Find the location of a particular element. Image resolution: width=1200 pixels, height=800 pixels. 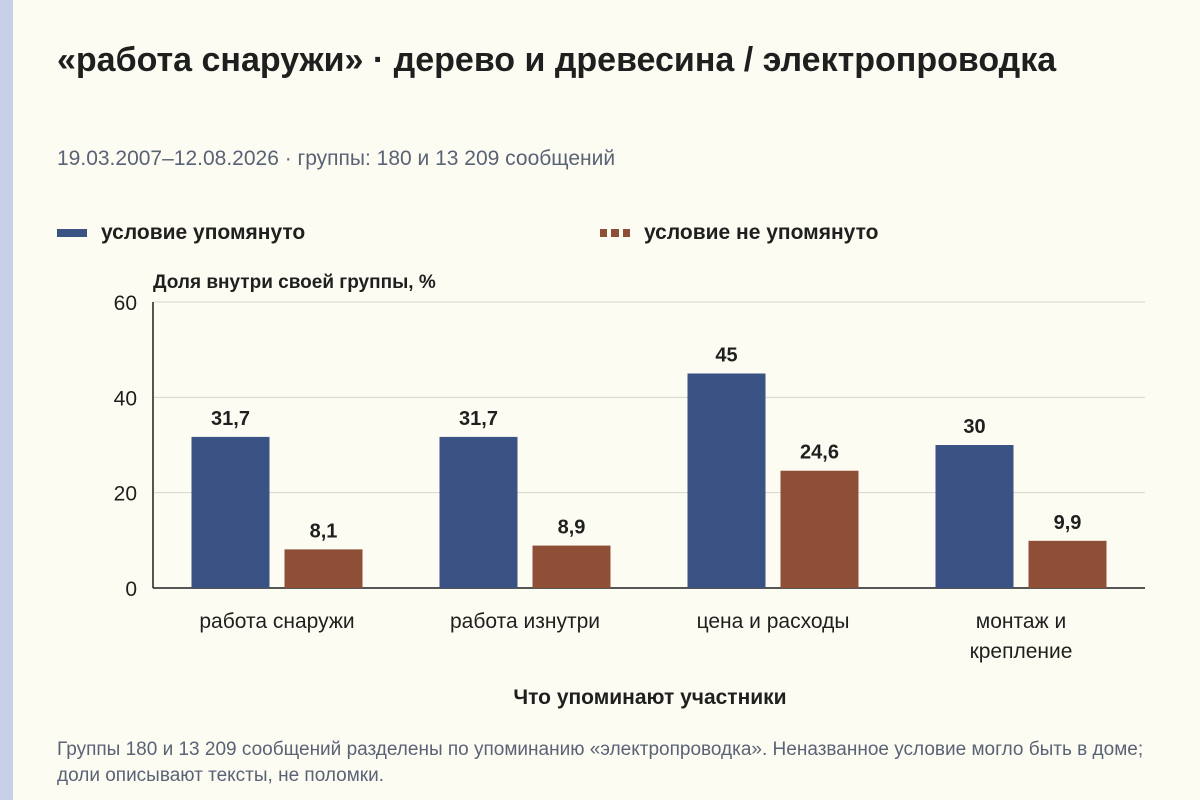

y-axis-label: Доля внутри своей группы, % is located at coordinates (294, 282).